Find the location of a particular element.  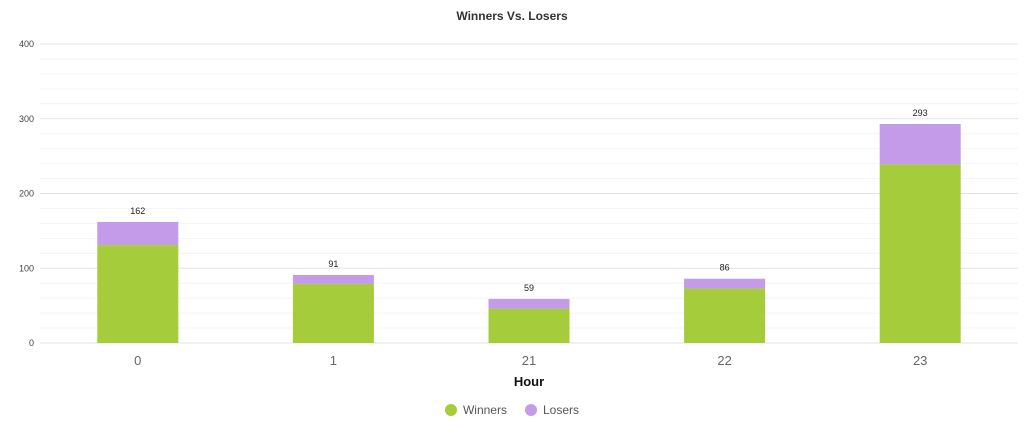

bar-total-label: 59 is located at coordinates (529, 288).